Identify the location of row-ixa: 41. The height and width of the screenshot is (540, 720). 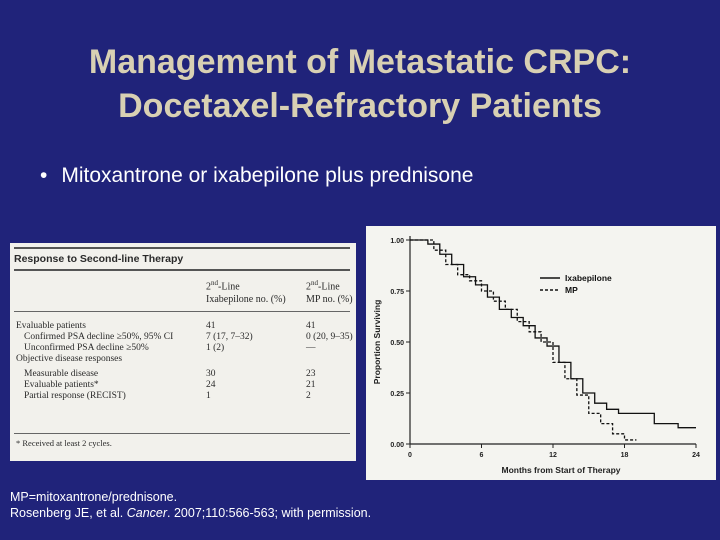
(211, 326).